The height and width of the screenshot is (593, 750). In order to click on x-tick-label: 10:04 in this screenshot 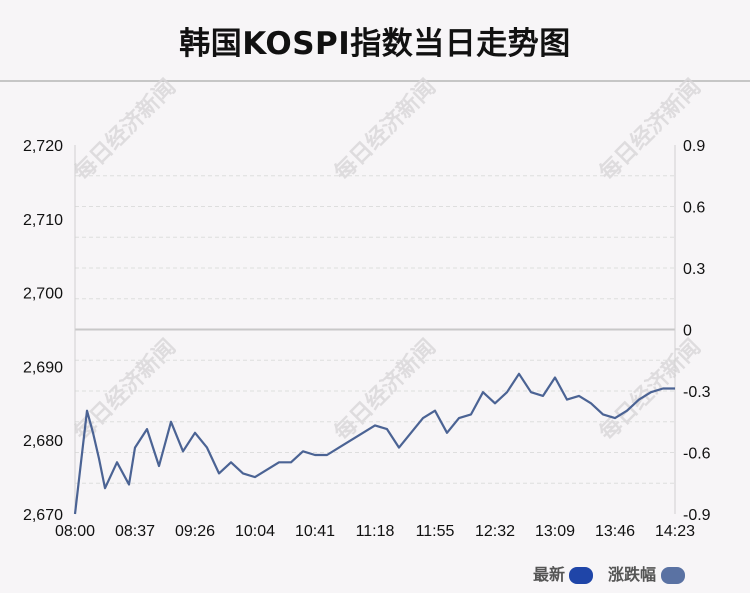, I will do `click(255, 531)`.